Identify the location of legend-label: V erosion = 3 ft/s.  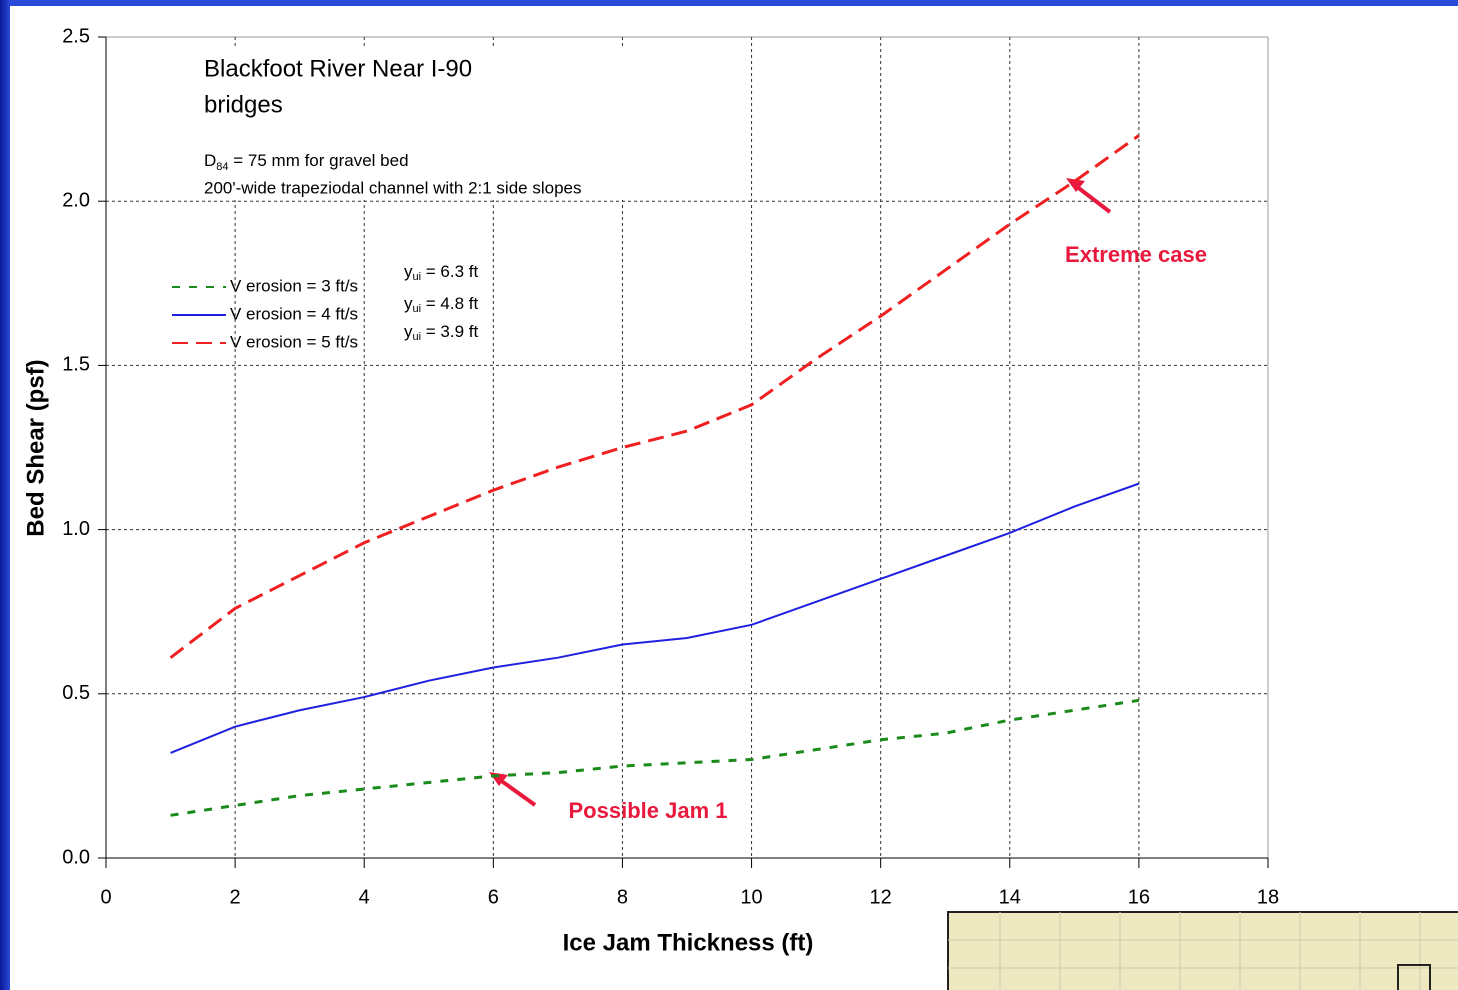
(294, 285).